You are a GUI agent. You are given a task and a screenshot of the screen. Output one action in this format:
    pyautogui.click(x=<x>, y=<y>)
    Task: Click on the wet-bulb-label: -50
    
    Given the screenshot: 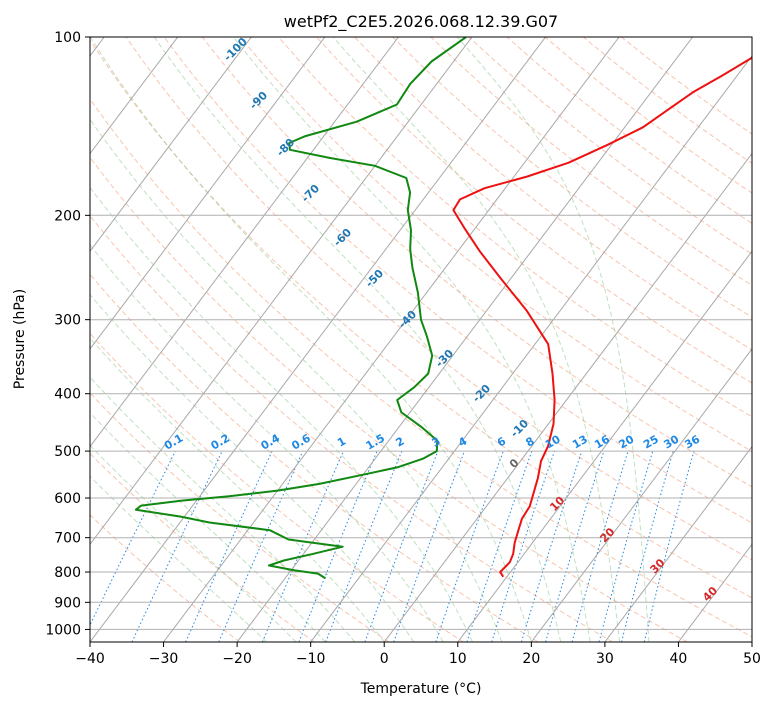 What is the action you would take?
    pyautogui.click(x=374, y=278)
    